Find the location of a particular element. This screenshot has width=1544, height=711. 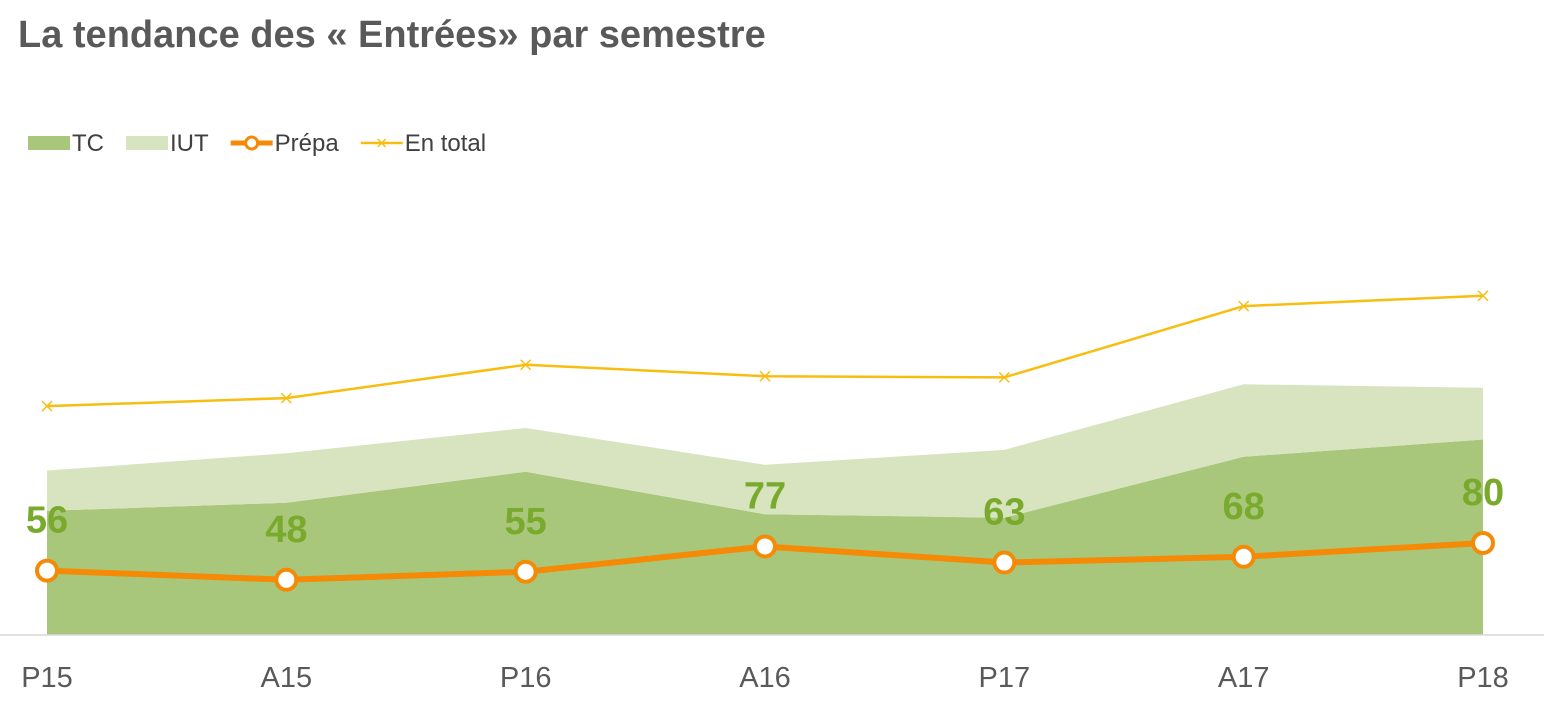

data-label: 63 is located at coordinates (1004, 513).